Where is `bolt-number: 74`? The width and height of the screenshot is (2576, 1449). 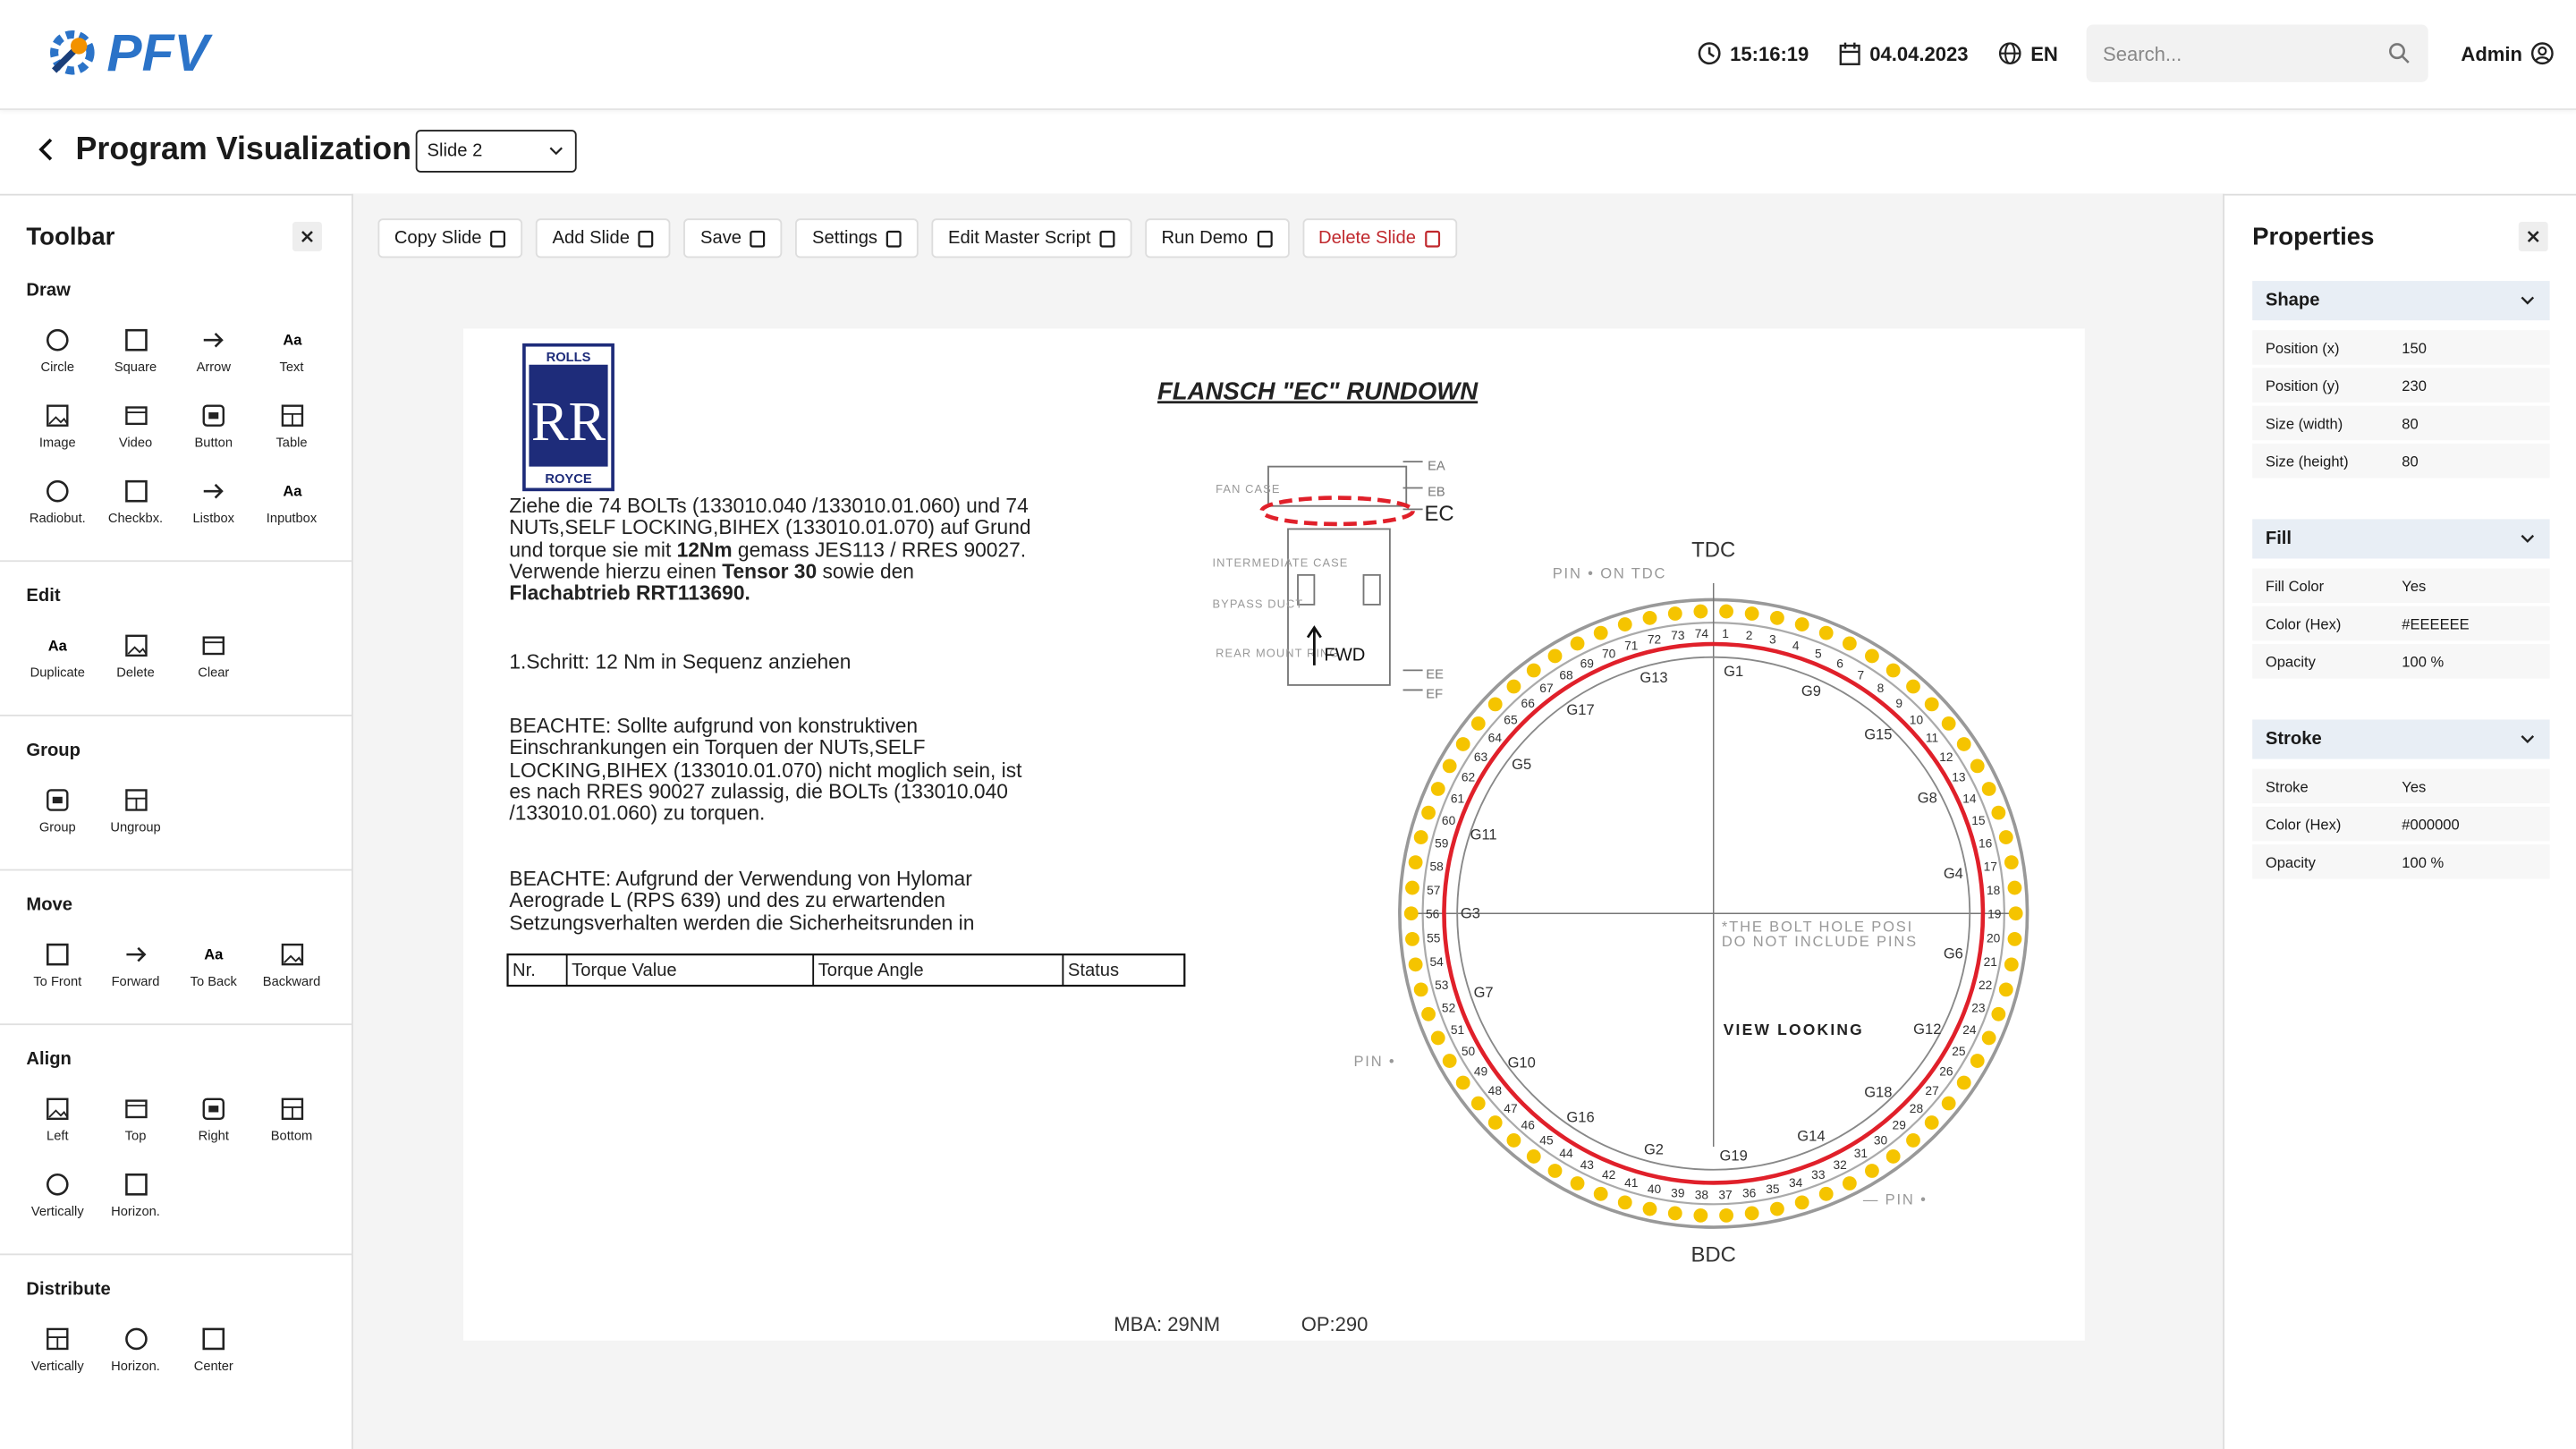 bolt-number: 74 is located at coordinates (1702, 633).